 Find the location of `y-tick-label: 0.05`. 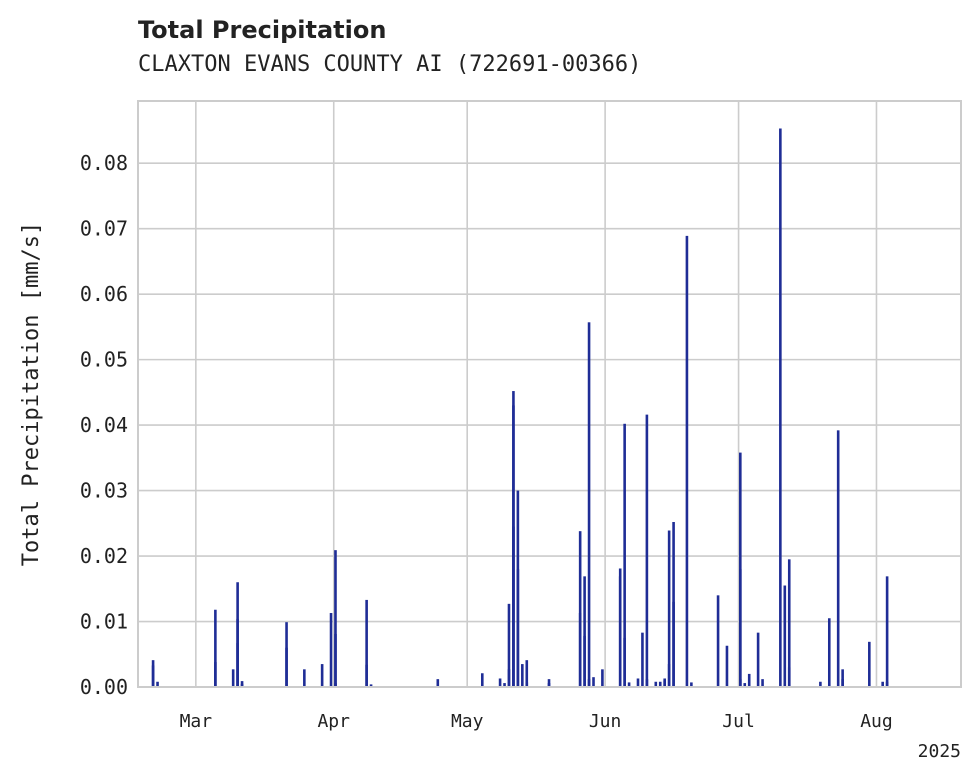

y-tick-label: 0.05 is located at coordinates (104, 360).